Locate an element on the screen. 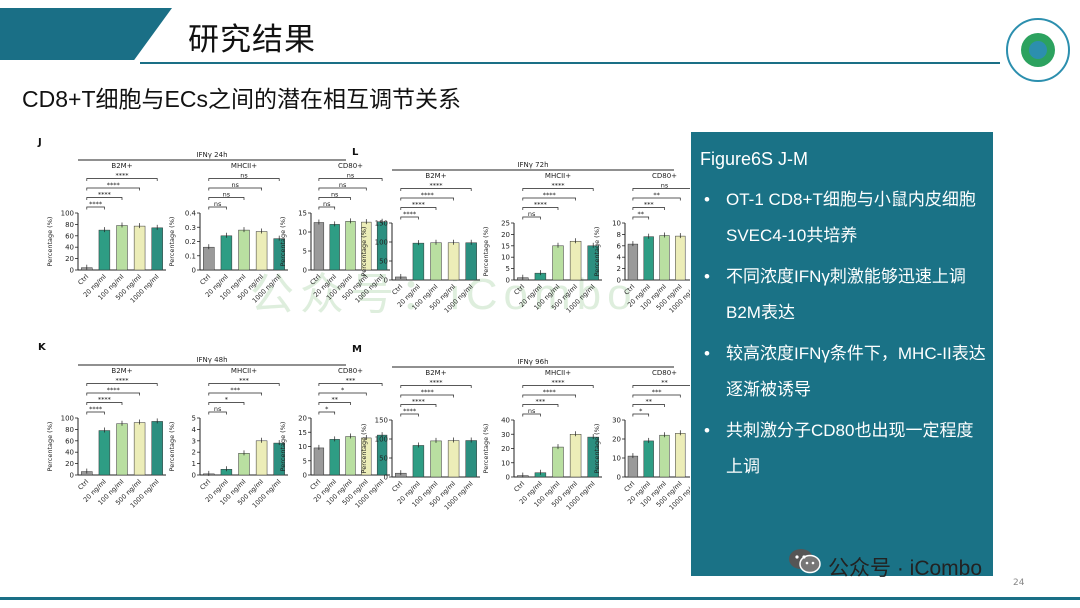 The width and height of the screenshot is (1080, 608). y-tick-label: 40 is located at coordinates (69, 248).